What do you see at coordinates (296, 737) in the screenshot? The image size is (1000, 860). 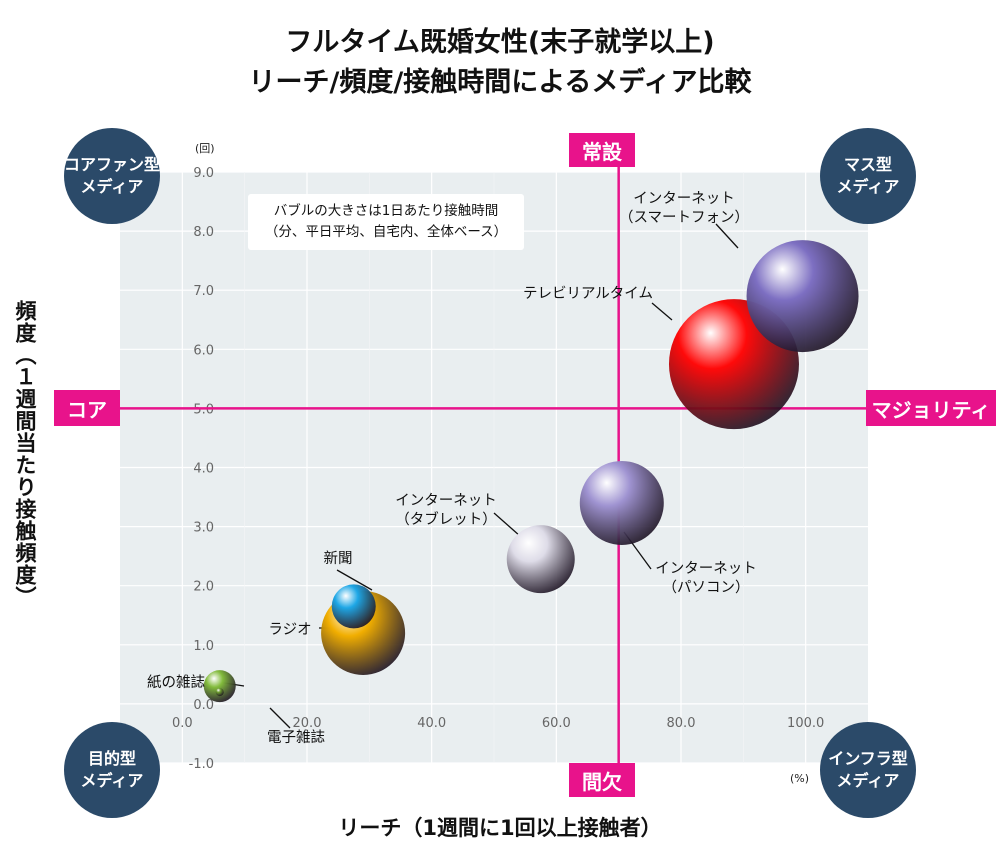 I see `data-label: 電子雑誌` at bounding box center [296, 737].